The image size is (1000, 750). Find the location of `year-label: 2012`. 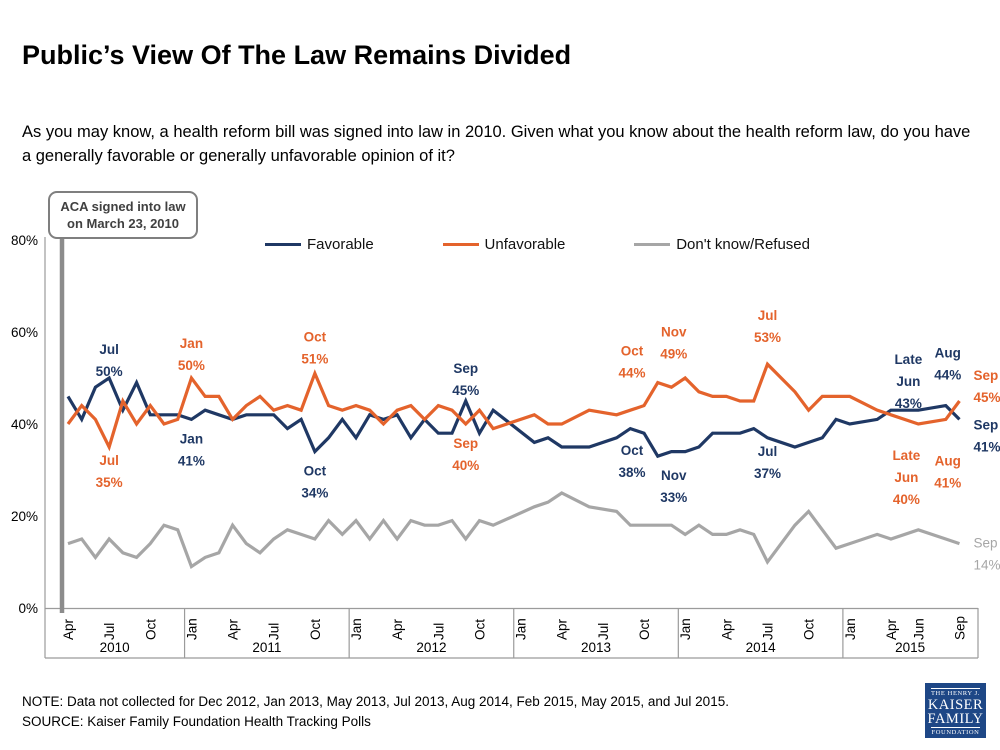

year-label: 2012 is located at coordinates (431, 647).